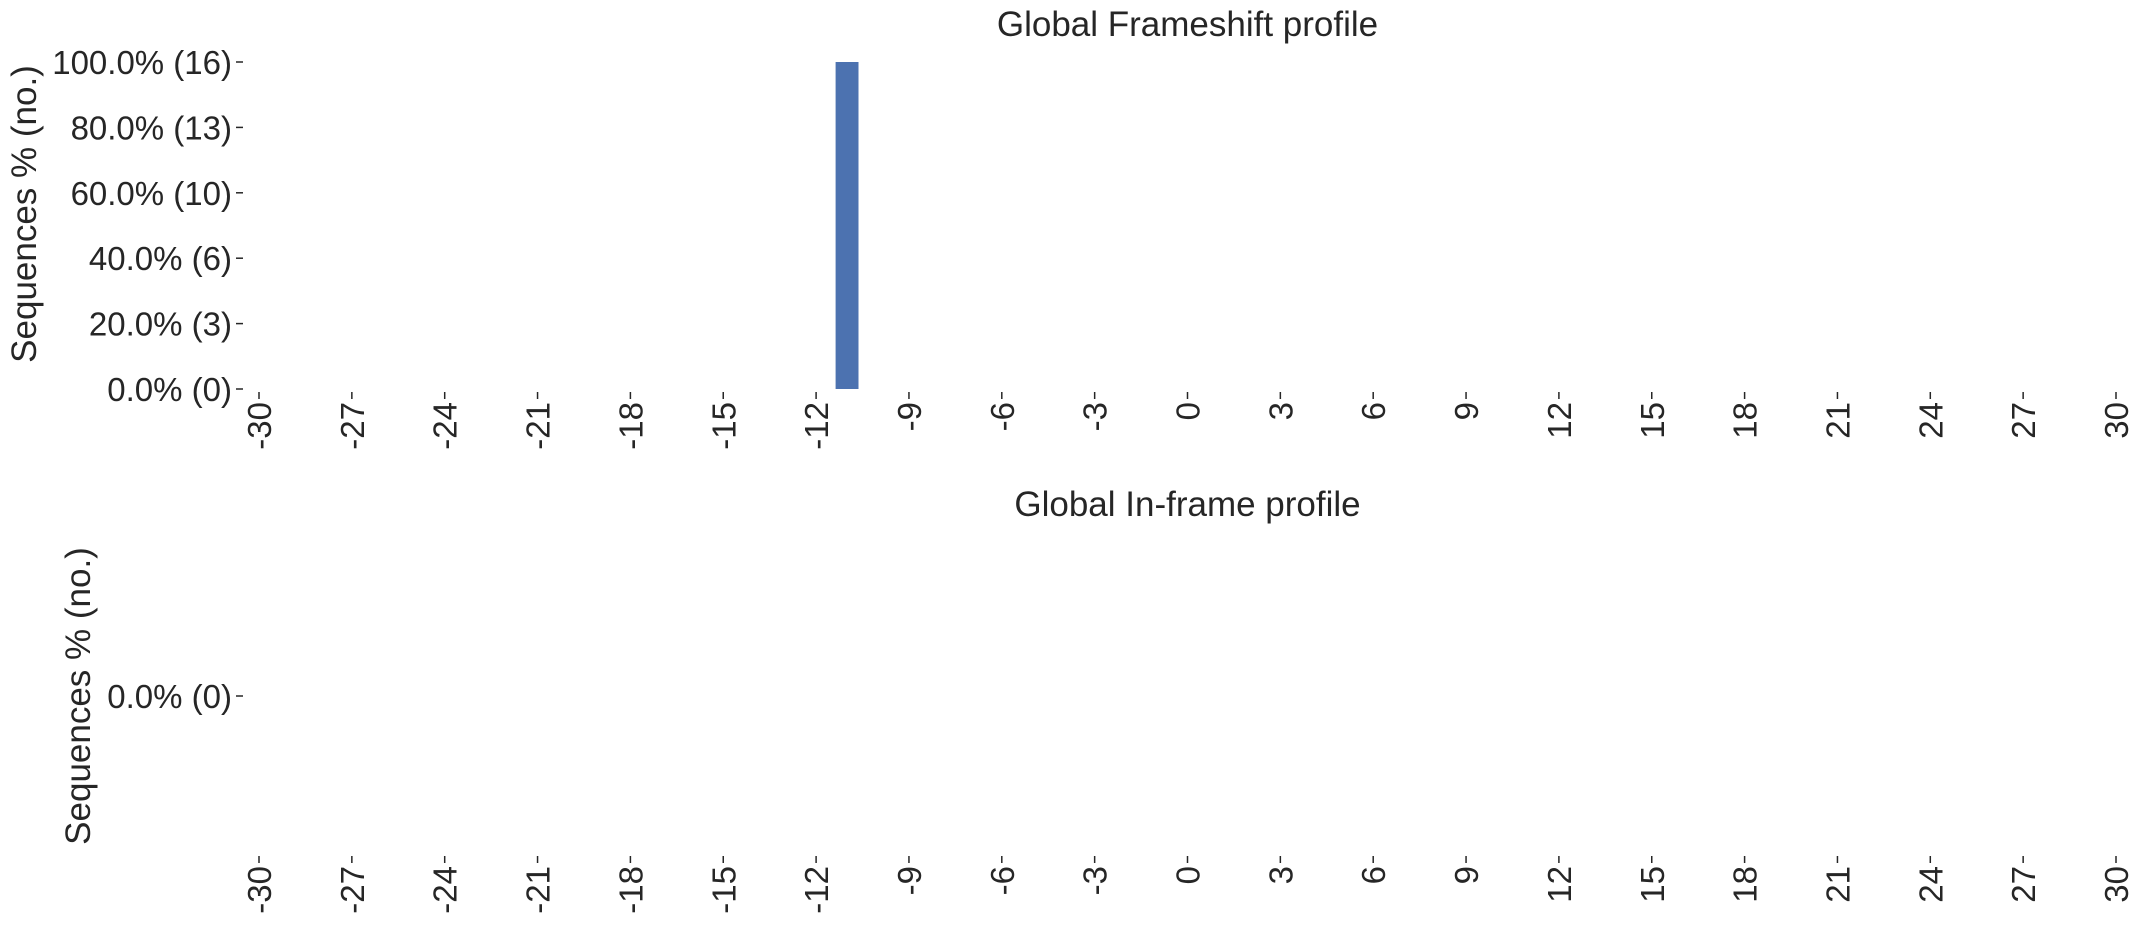 This screenshot has height=940, width=2139. I want to click on chart-title: Global In-frame profile, so click(1187, 504).